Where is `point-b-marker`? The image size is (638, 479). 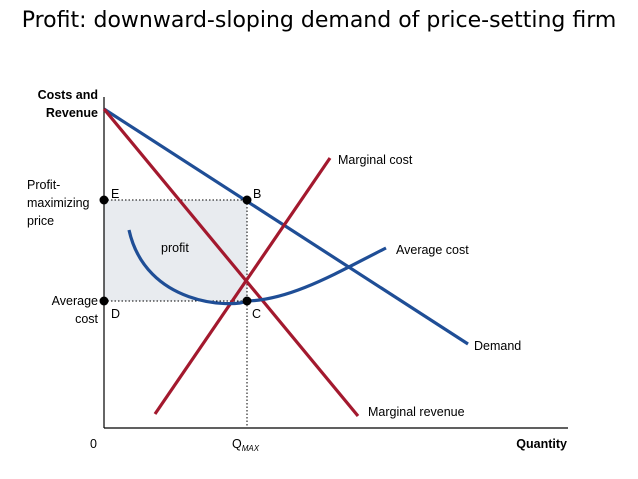 point-b-marker is located at coordinates (247, 200).